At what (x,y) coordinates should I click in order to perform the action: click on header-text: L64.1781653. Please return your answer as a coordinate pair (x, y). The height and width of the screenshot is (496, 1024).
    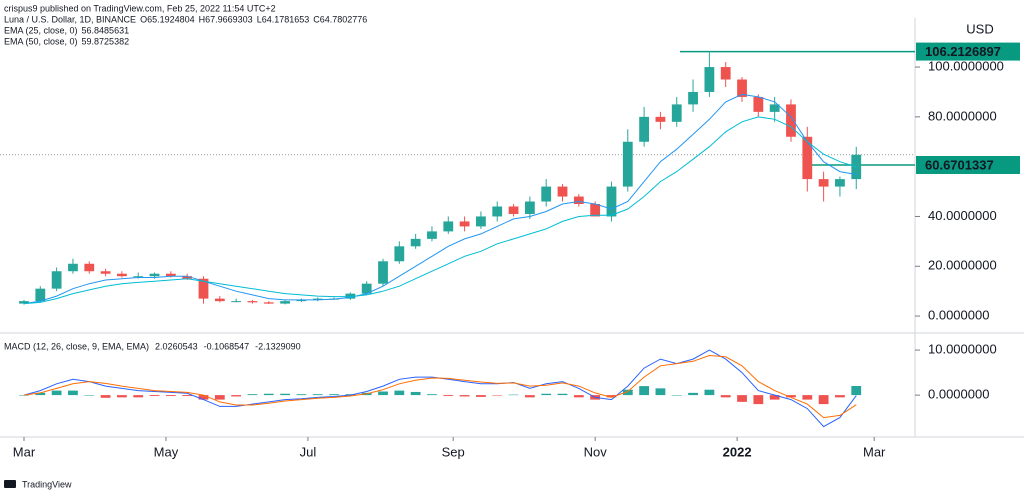
    Looking at the image, I should click on (283, 19).